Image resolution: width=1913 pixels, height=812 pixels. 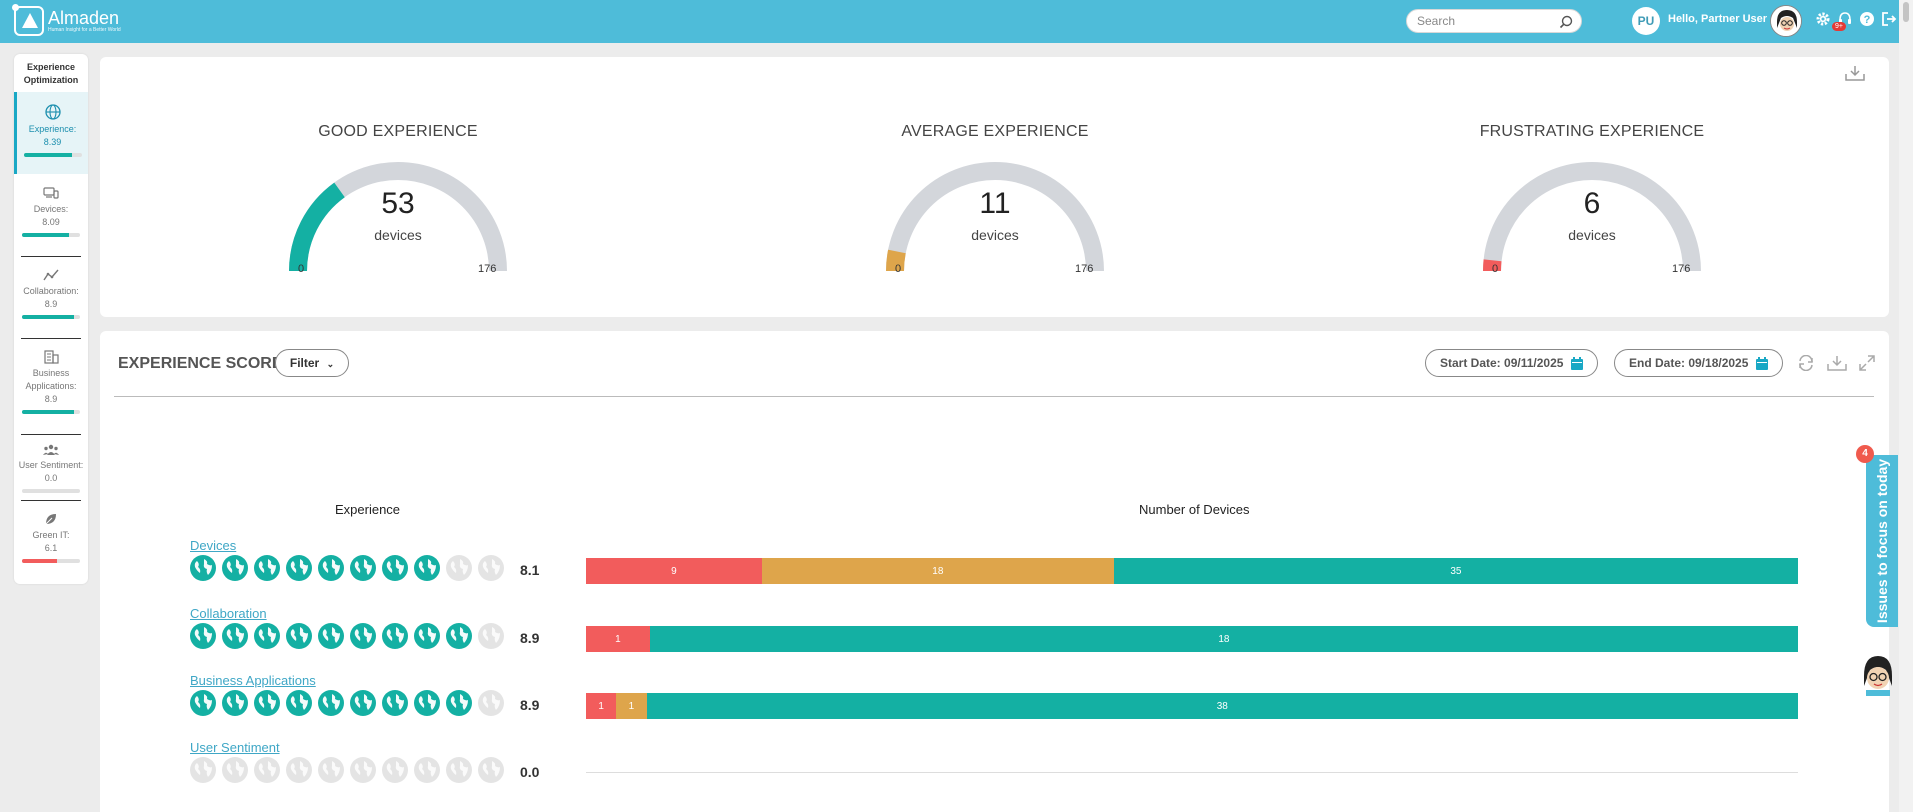 What do you see at coordinates (1889, 19) in the screenshot?
I see `logout-icon` at bounding box center [1889, 19].